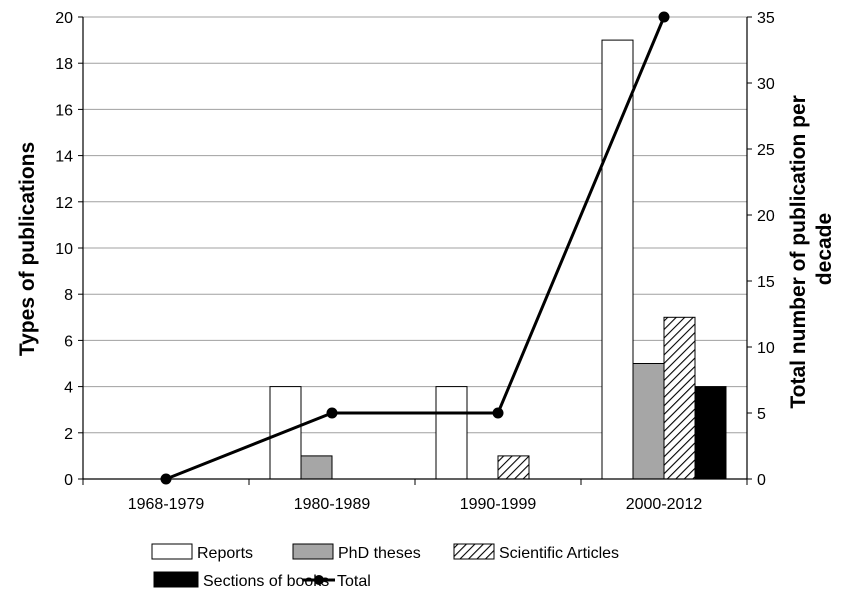 This screenshot has width=852, height=593. What do you see at coordinates (761, 414) in the screenshot?
I see `y2-tick-label-5: 5` at bounding box center [761, 414].